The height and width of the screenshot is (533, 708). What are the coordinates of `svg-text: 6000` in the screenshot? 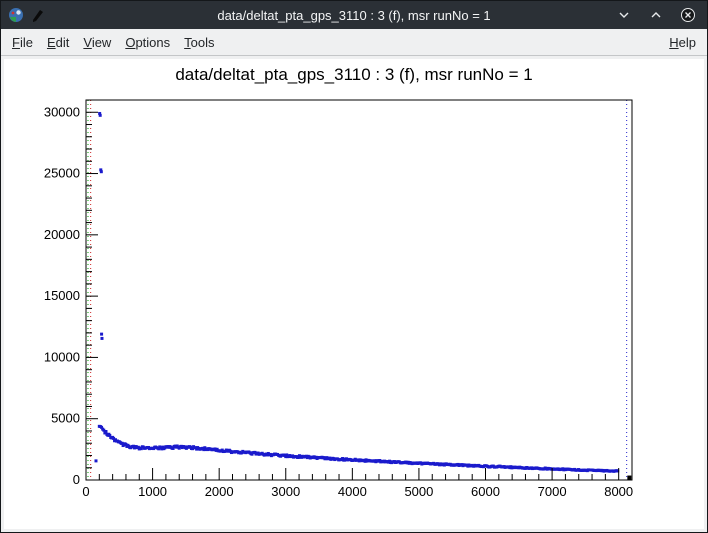 It's located at (485, 491).